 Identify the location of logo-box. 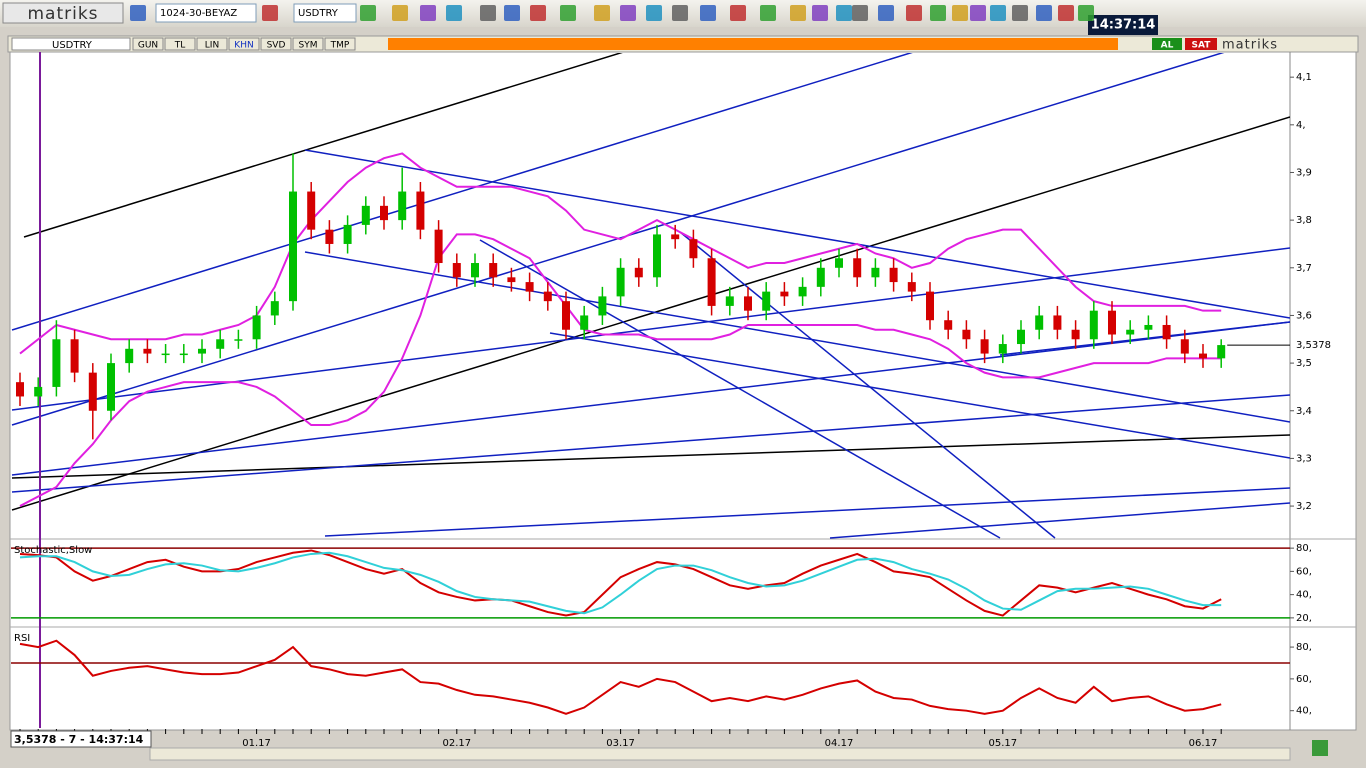
(63, 13).